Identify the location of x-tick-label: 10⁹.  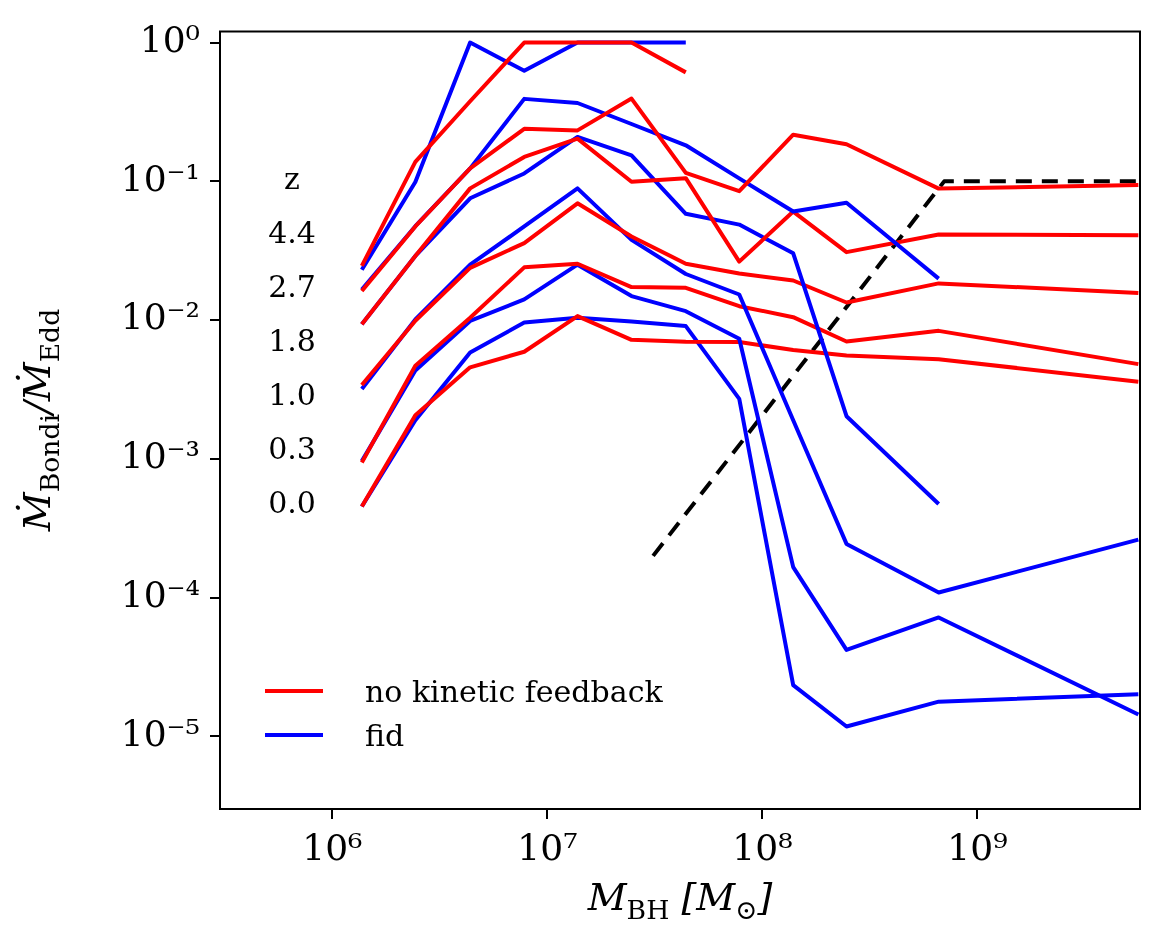
(977, 847).